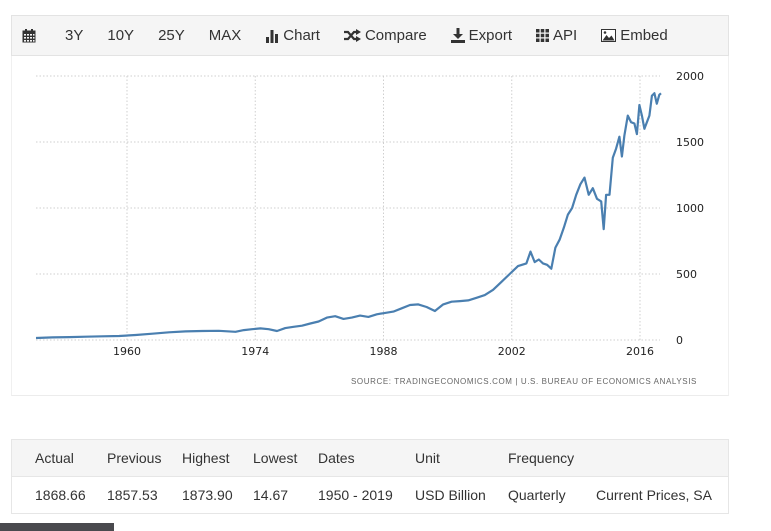 This screenshot has height=531, width=771. What do you see at coordinates (225, 35) in the screenshot?
I see `range-max-button: MAX` at bounding box center [225, 35].